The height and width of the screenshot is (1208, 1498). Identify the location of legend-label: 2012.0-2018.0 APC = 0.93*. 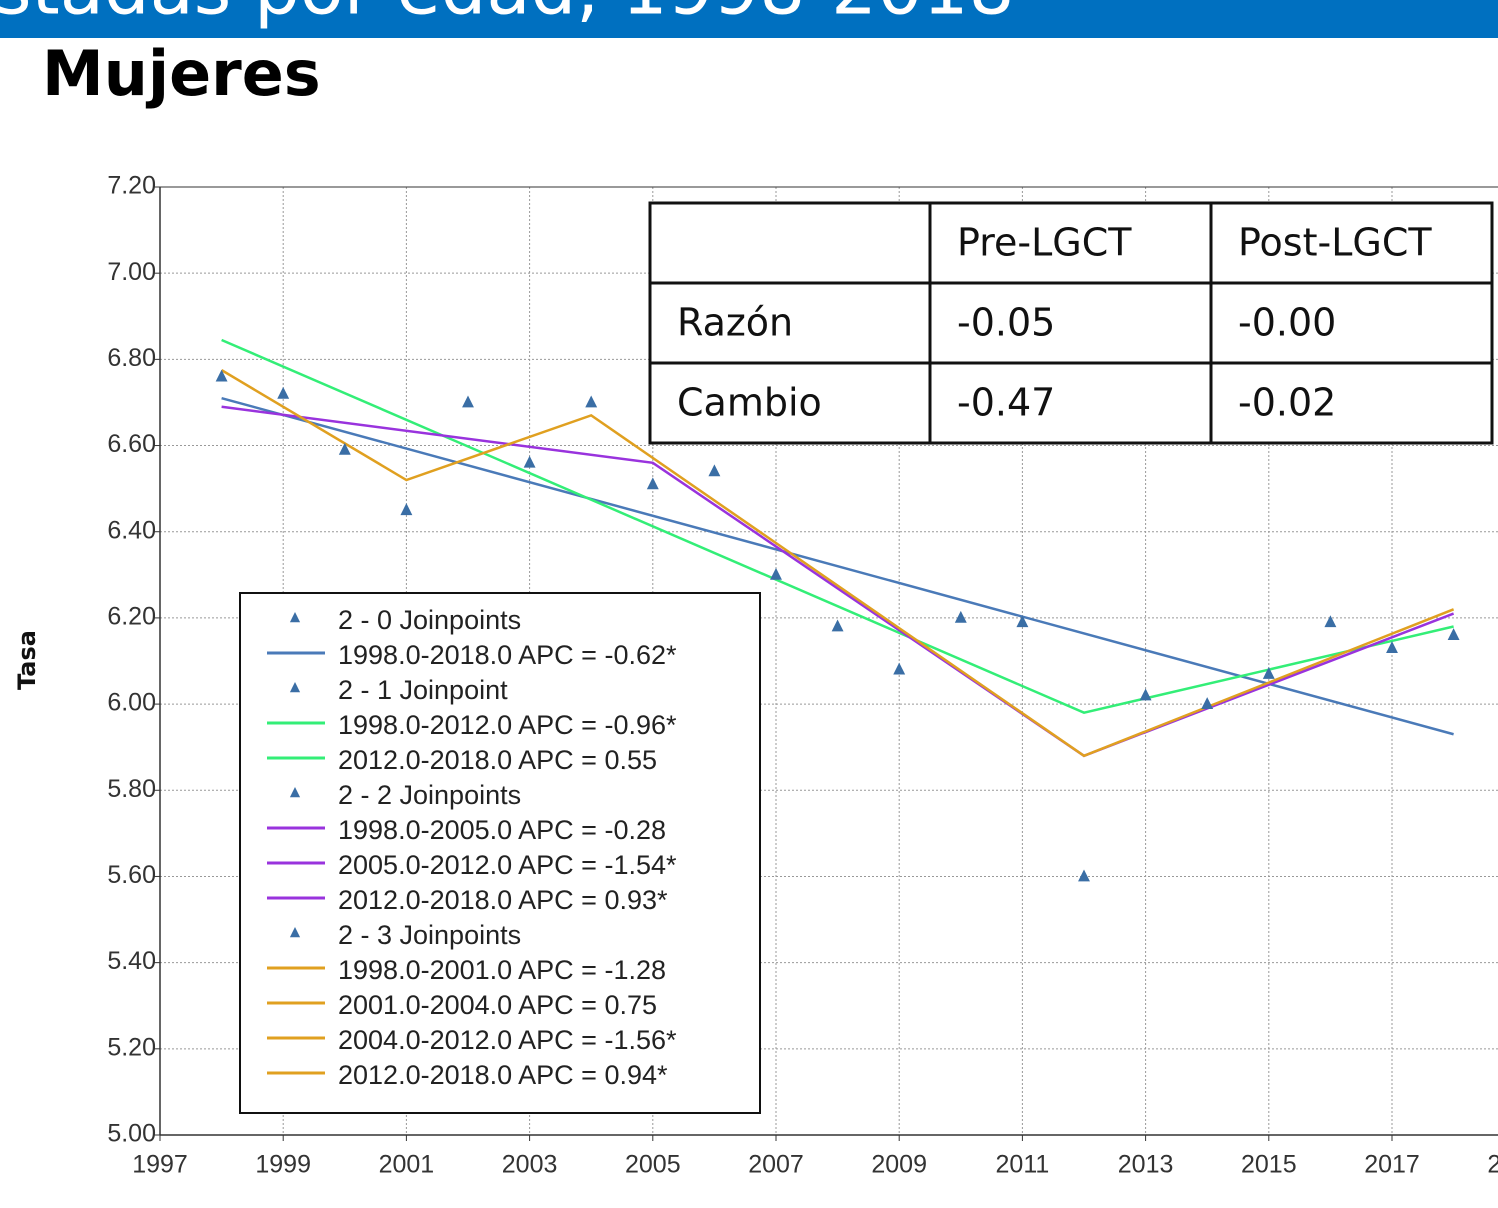
(503, 900).